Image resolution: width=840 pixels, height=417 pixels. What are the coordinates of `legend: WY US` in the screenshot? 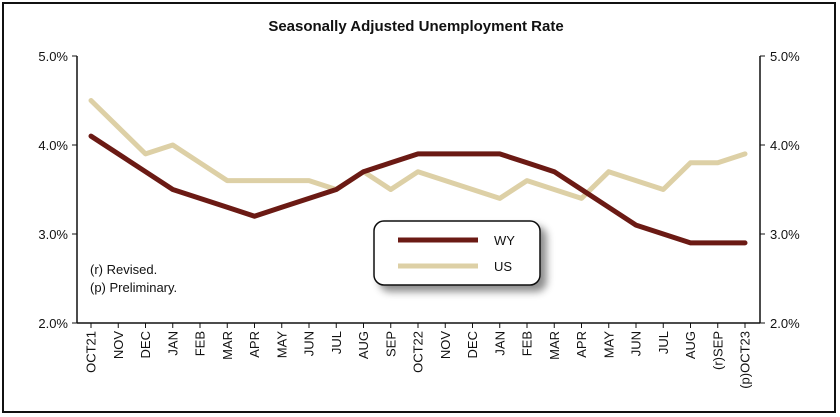 It's located at (457, 253).